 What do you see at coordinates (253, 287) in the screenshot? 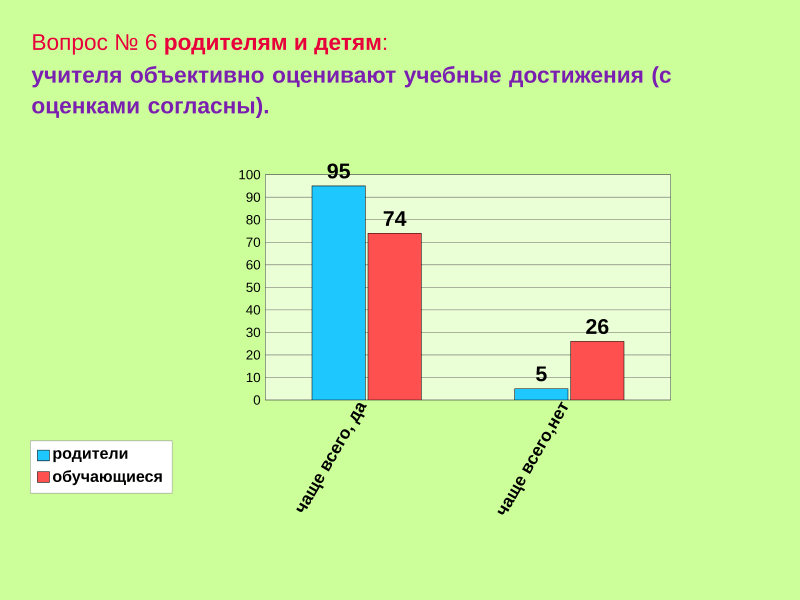
I see `y-tick-label: 50` at bounding box center [253, 287].